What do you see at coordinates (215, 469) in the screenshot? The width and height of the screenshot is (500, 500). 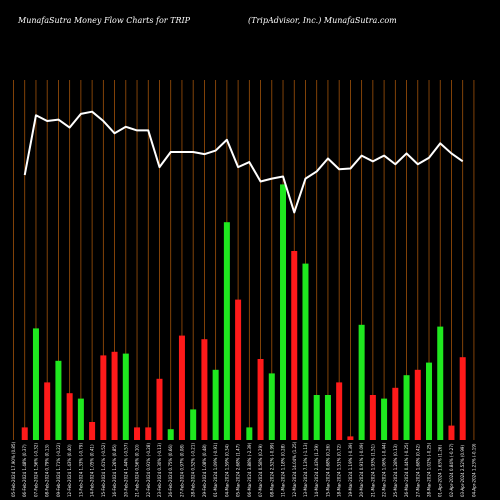 I see `x-tick-label: 01-Mar-2024 1.09% (-0.91)` at bounding box center [215, 469].